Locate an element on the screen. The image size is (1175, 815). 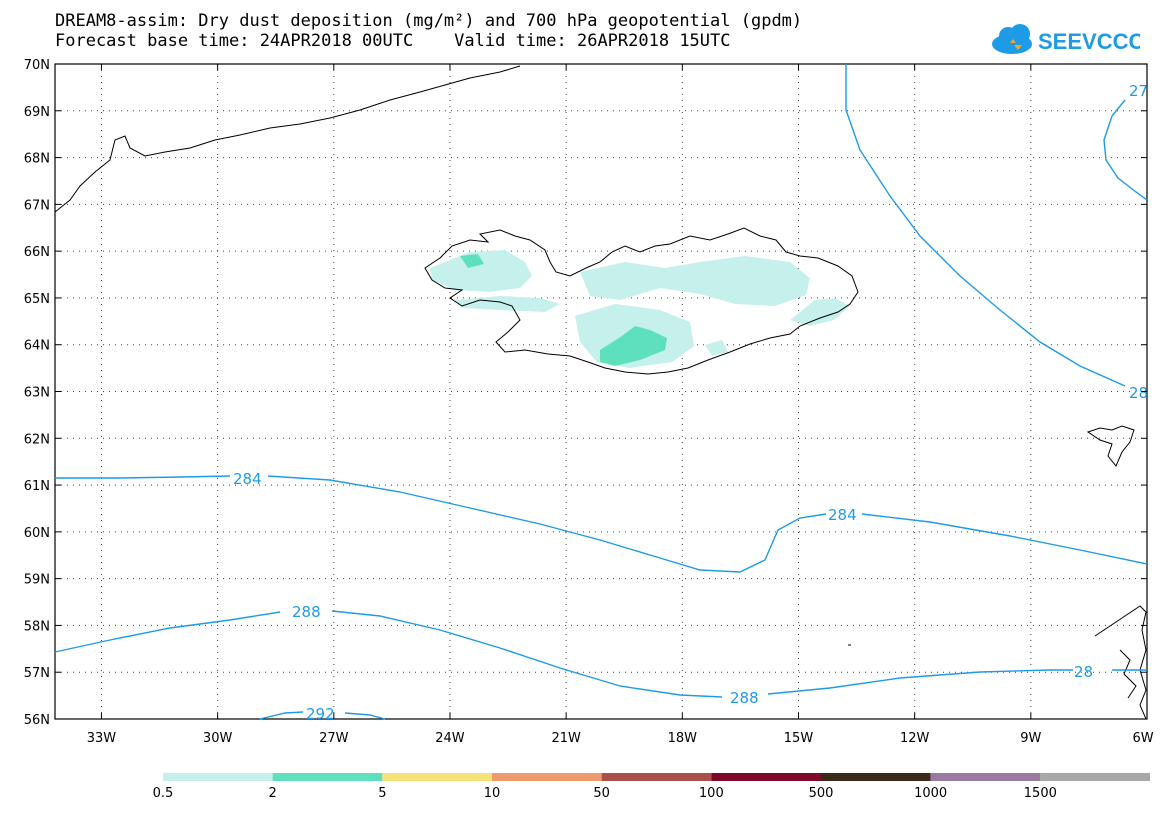
lat-label: 63N is located at coordinates (37, 393).